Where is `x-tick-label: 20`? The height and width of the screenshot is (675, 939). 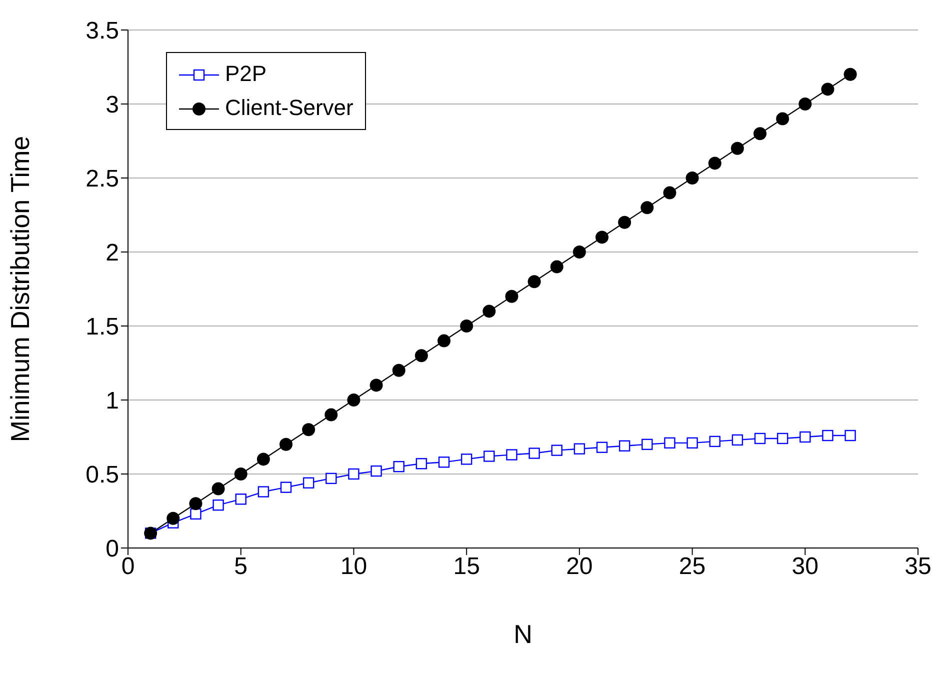 x-tick-label: 20 is located at coordinates (579, 566).